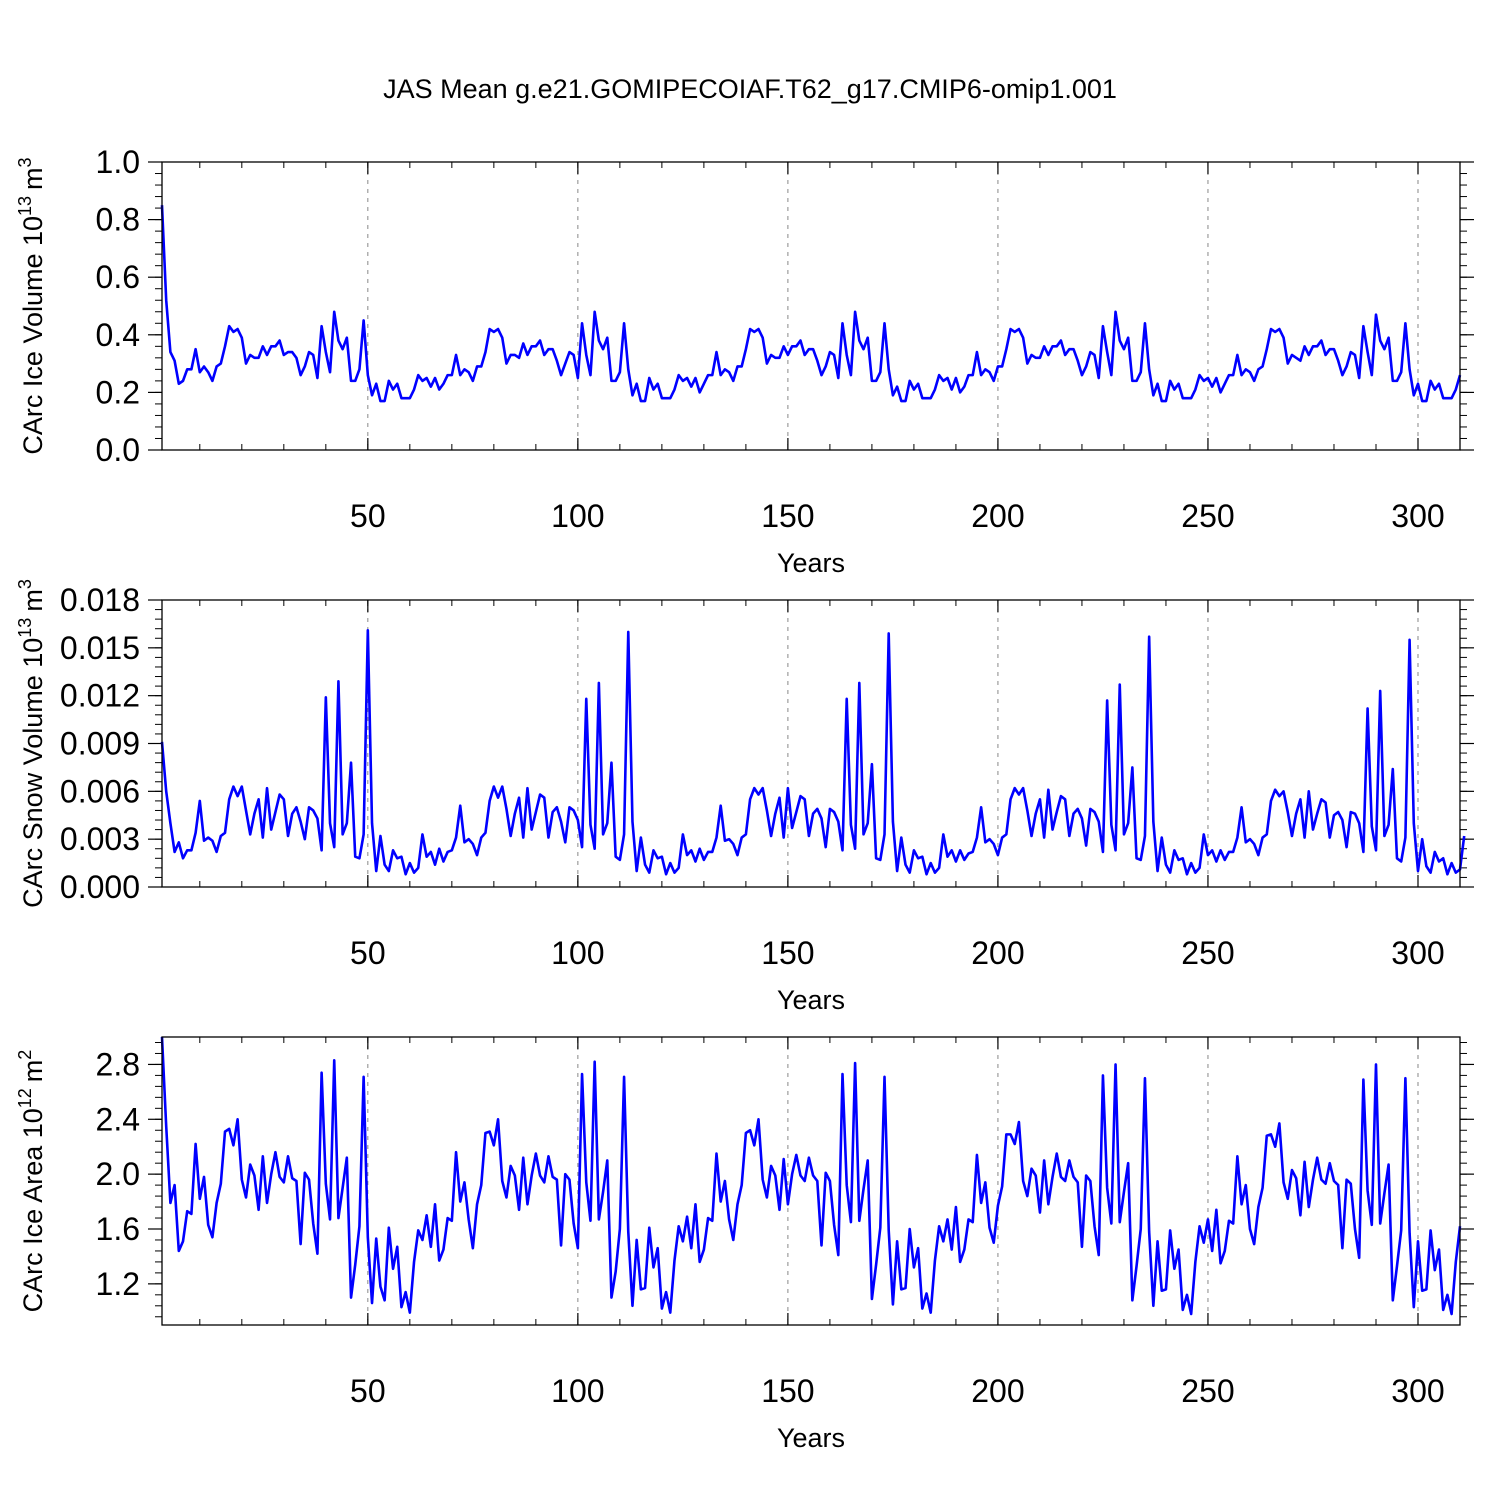  Describe the element at coordinates (118, 277) in the screenshot. I see `y-tick-label: 0.6` at that location.